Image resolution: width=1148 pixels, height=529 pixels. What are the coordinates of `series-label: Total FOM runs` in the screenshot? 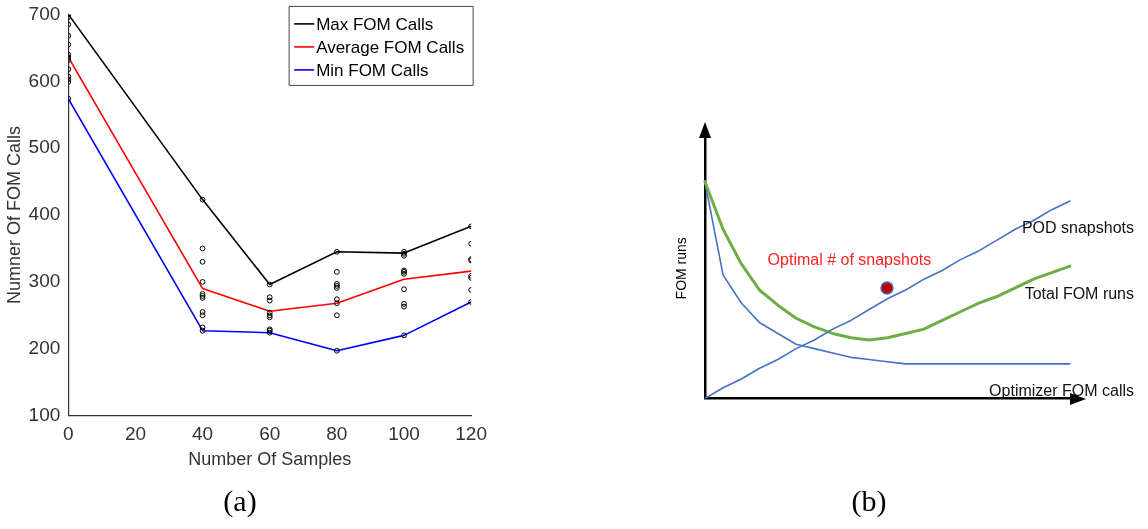 It's located at (1079, 293).